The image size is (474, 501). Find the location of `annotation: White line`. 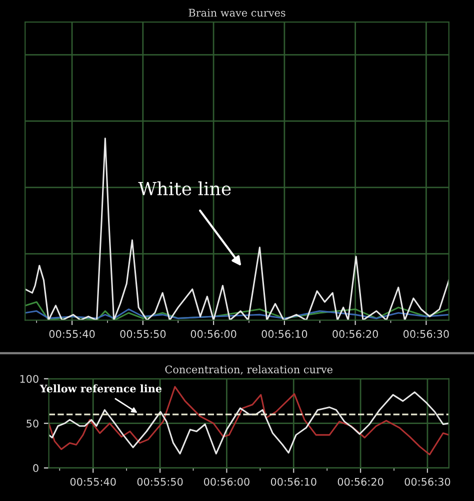

annotation: White line is located at coordinates (184, 188).